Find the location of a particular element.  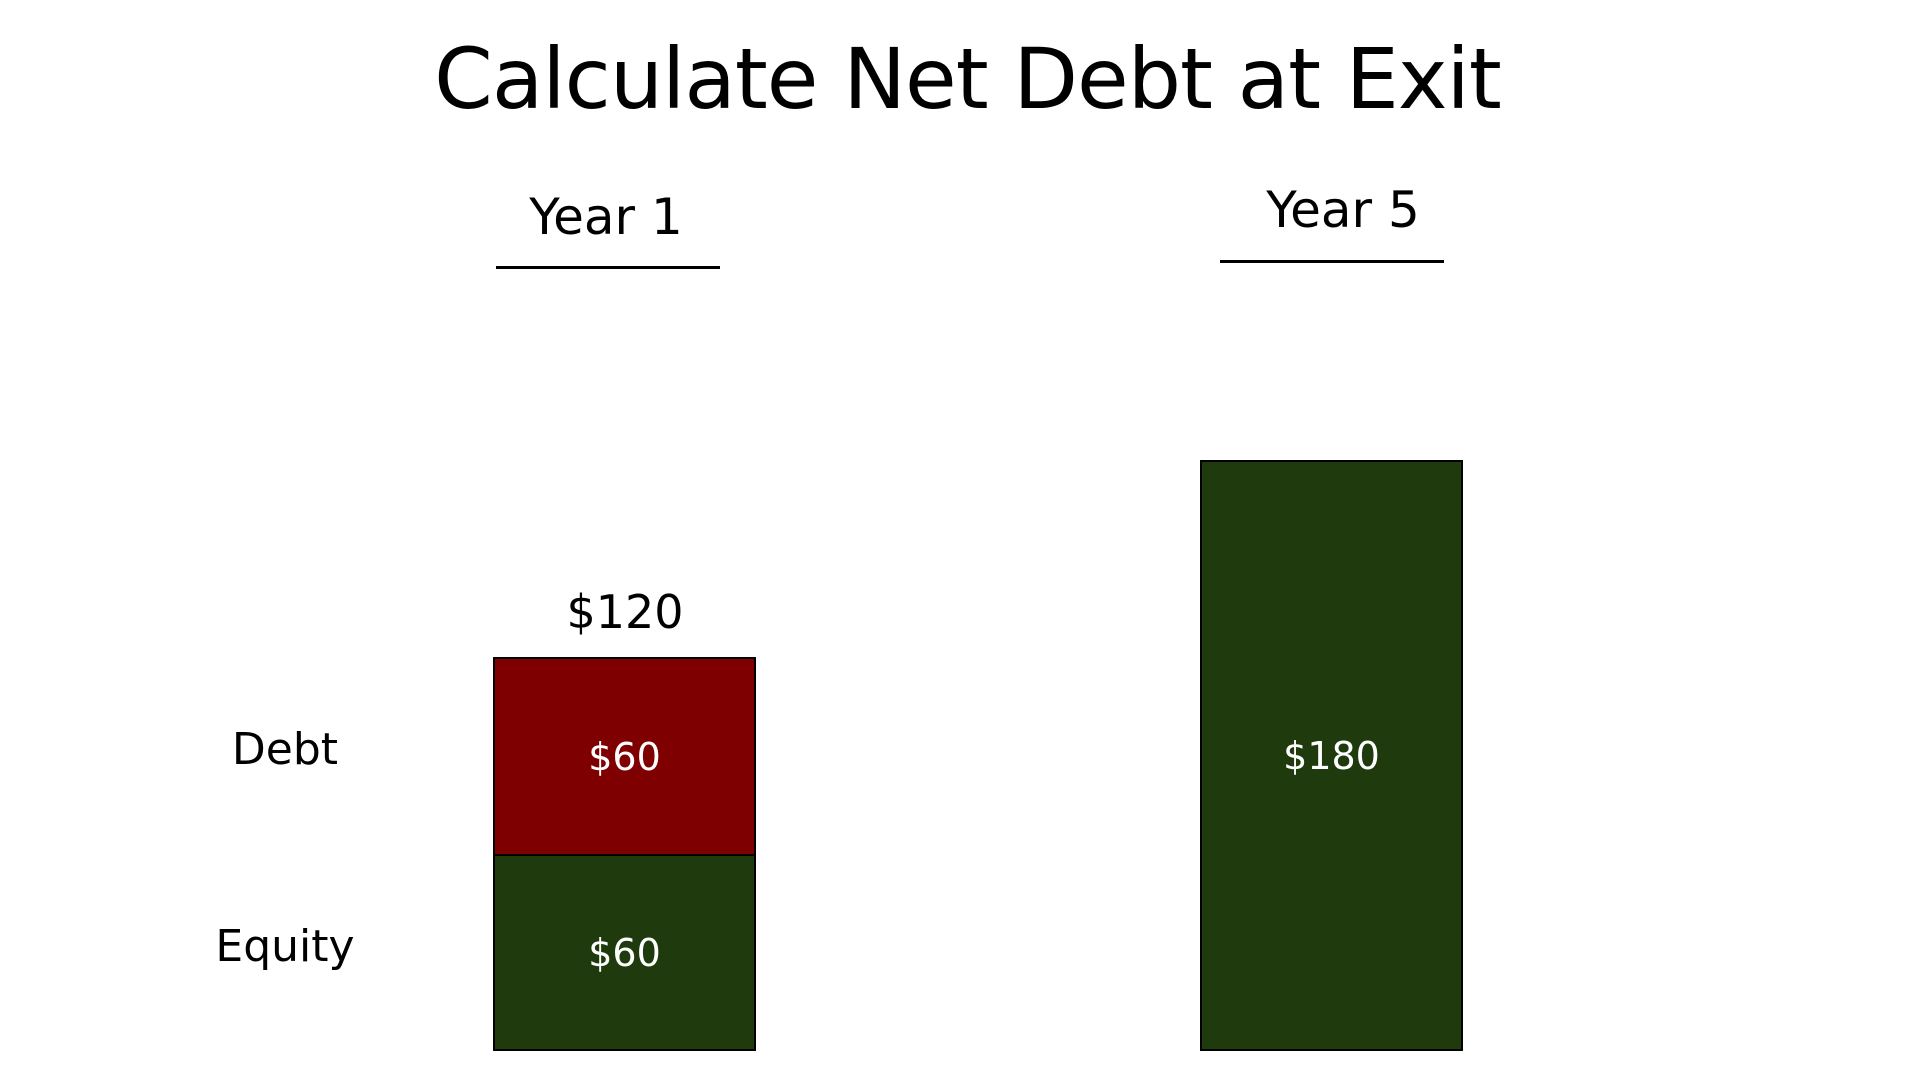

column-header-year-1: Year 1 is located at coordinates (606, 217).